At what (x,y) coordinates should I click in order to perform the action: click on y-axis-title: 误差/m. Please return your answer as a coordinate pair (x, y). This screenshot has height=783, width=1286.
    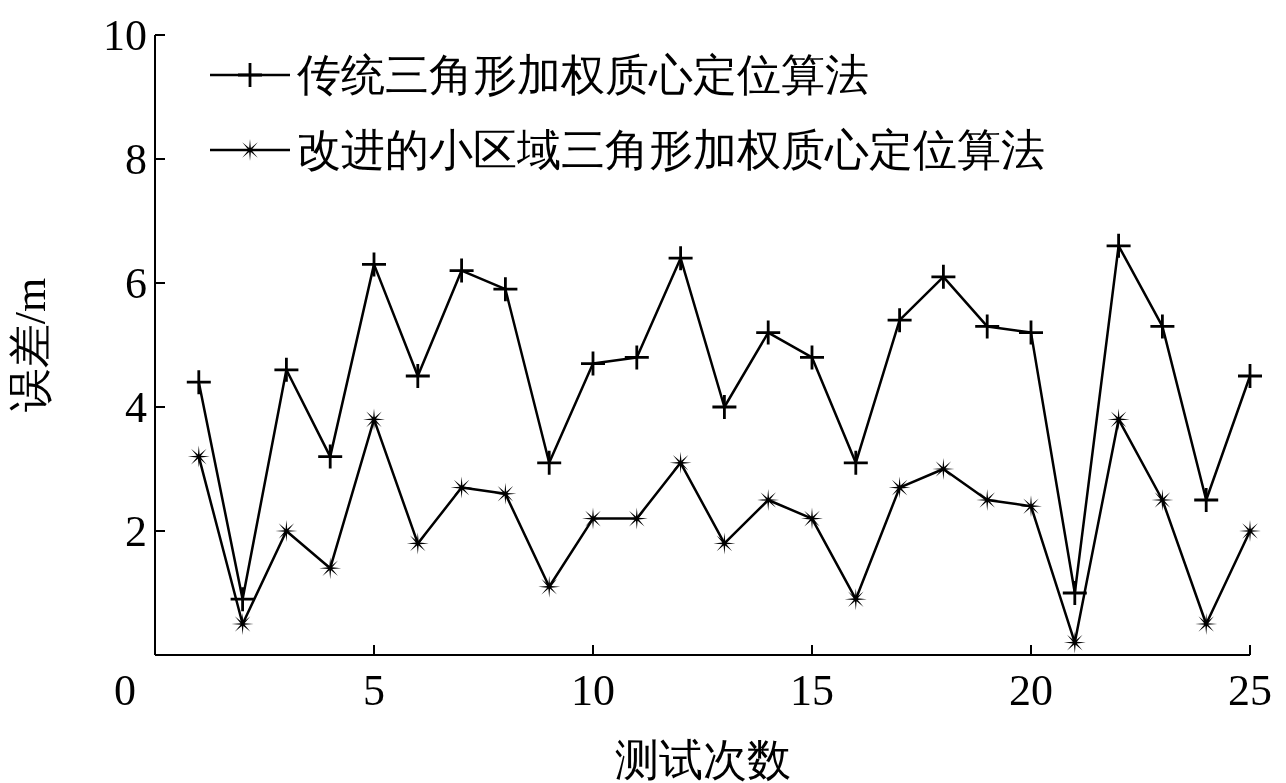
    Looking at the image, I should click on (30, 345).